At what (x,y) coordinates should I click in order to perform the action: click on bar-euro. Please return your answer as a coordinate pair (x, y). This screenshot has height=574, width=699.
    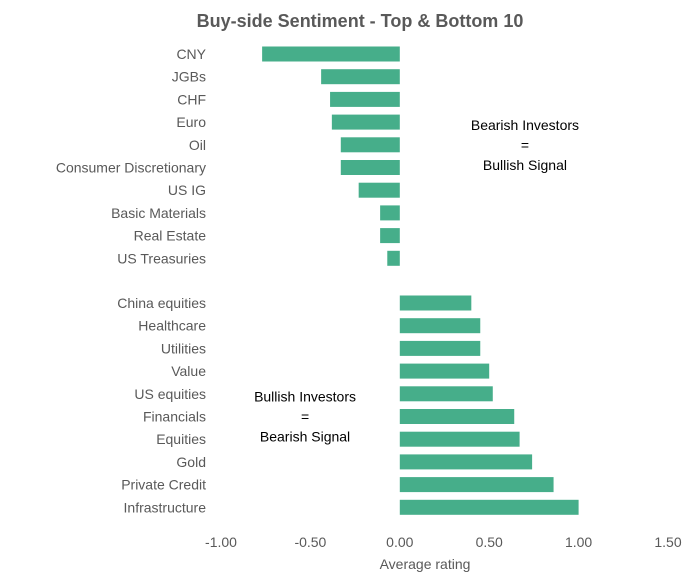
    Looking at the image, I should click on (365, 122).